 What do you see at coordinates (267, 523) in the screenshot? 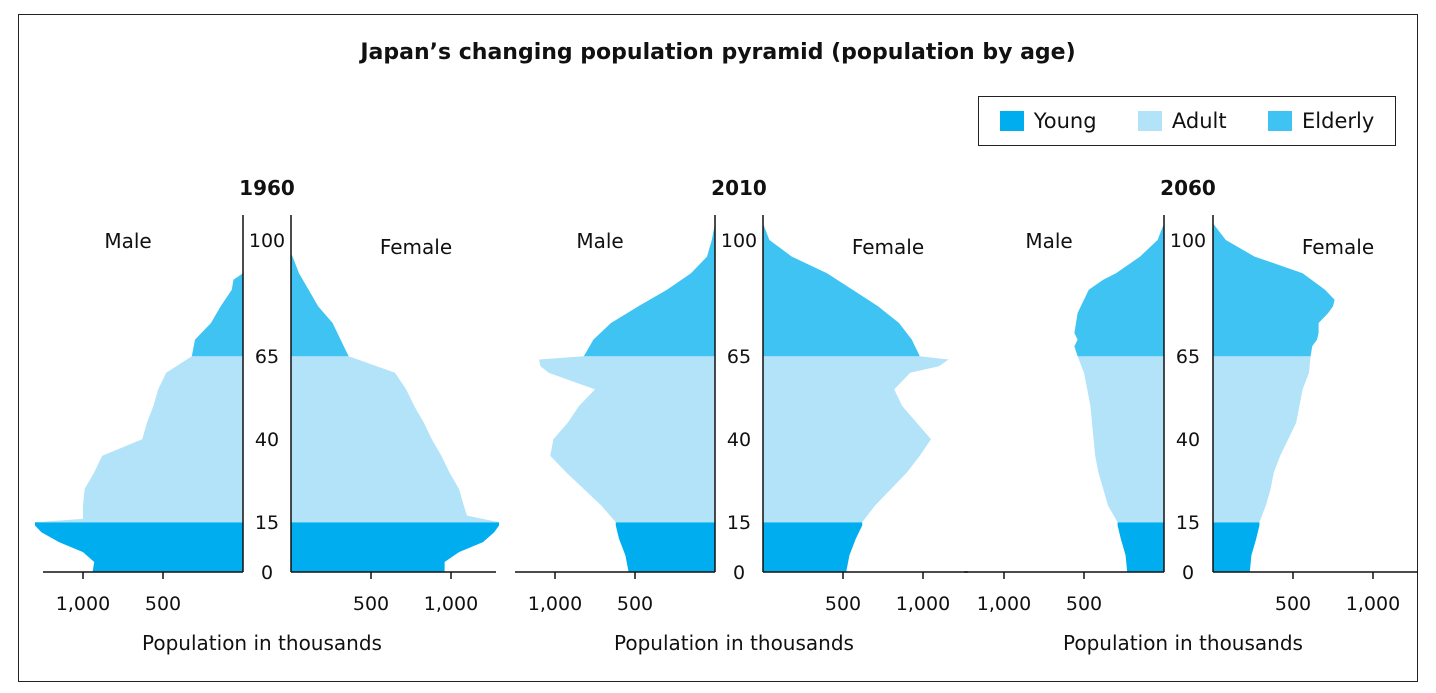
I see `age-label-1960-15: 15` at bounding box center [267, 523].